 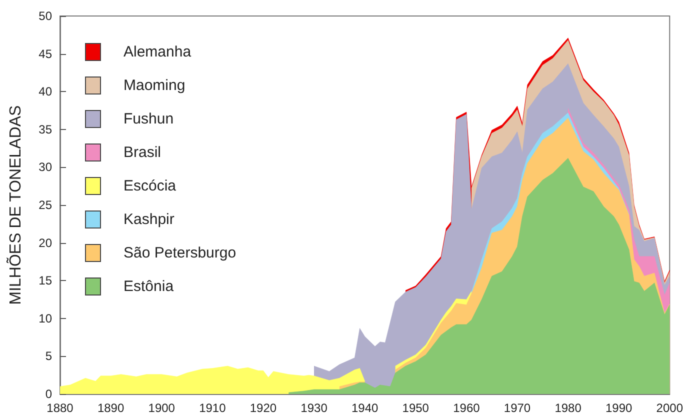 What do you see at coordinates (149, 119) in the screenshot?
I see `legend-label: Fushun` at bounding box center [149, 119].